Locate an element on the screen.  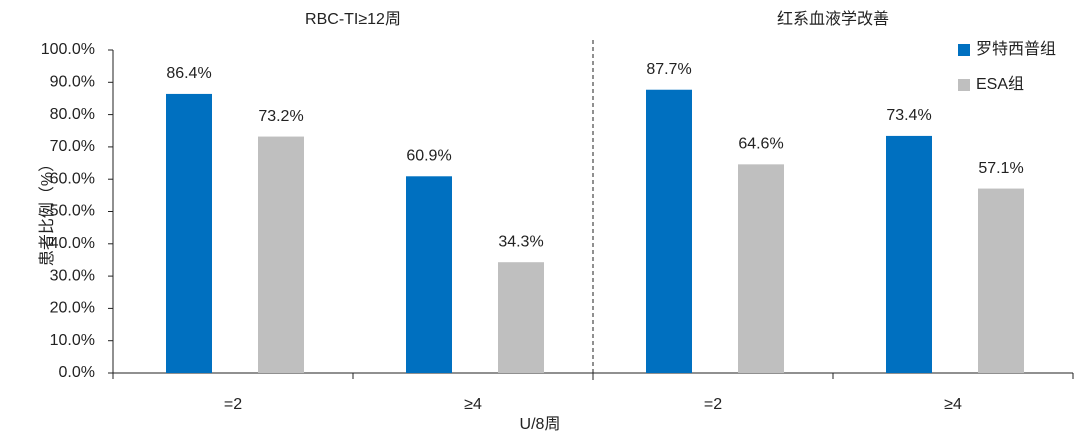
y-tick-label: 100.0% is located at coordinates (68, 49).